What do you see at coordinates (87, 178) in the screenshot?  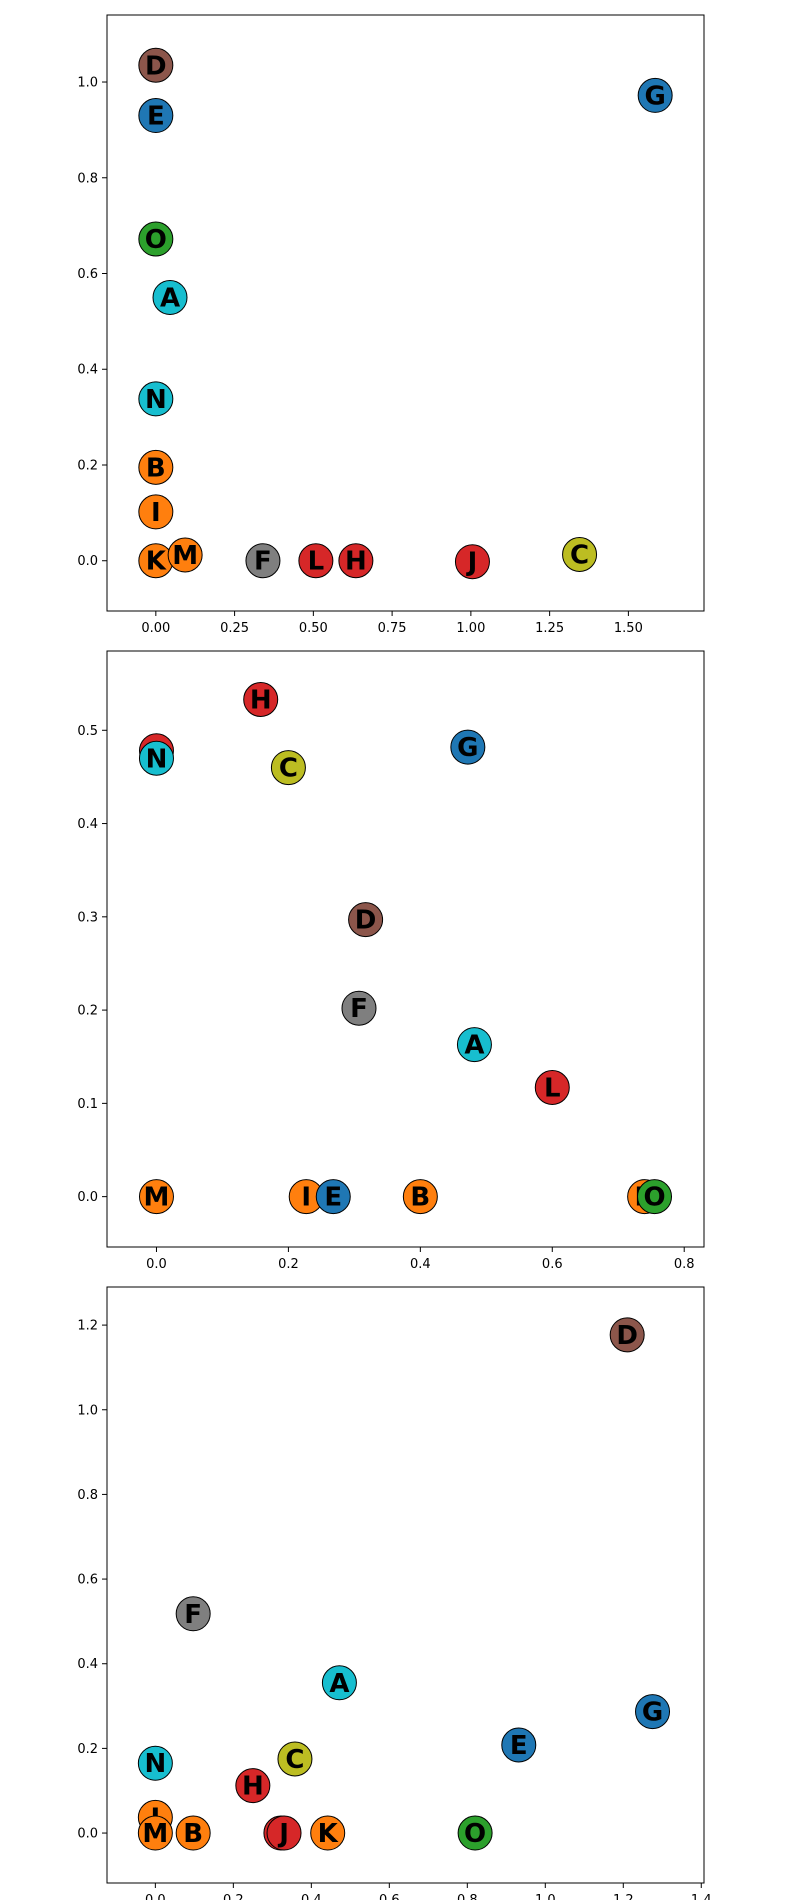 I see `y-tick-label: 0.8` at bounding box center [87, 178].